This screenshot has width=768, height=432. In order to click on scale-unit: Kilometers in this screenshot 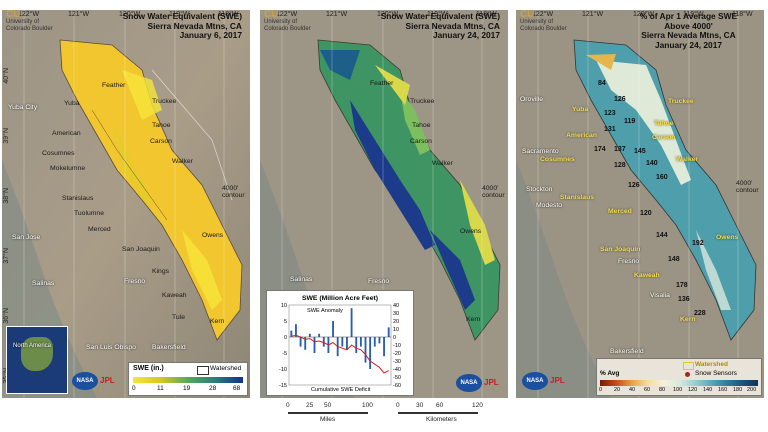, I will do `click(441, 419)`.